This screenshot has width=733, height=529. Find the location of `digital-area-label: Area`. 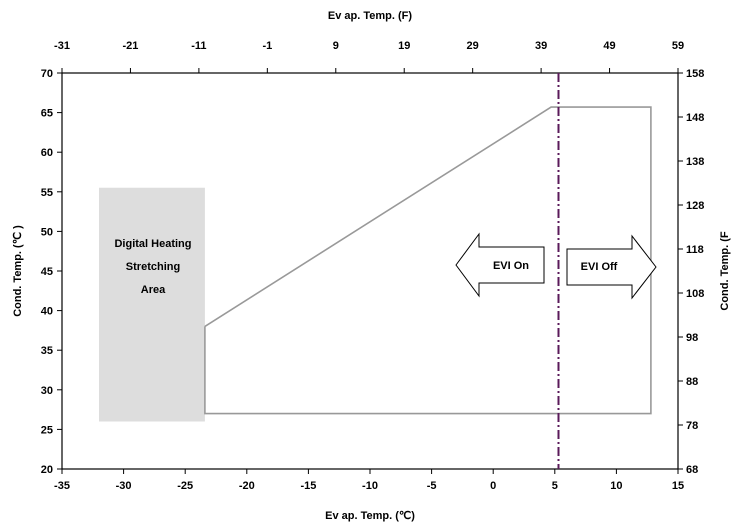

digital-area-label: Area is located at coordinates (153, 290).